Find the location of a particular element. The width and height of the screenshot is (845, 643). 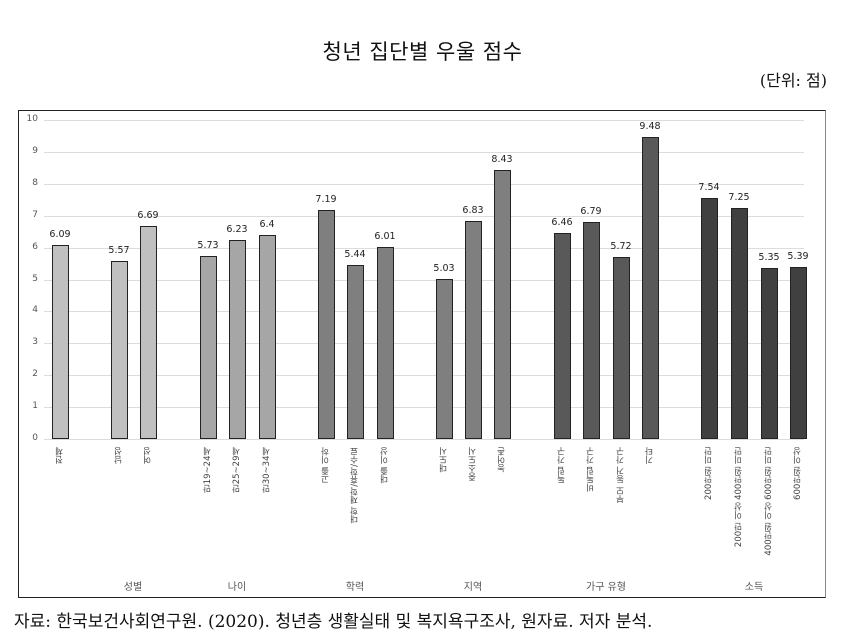

y-tick-label: 7 is located at coordinates (35, 214).